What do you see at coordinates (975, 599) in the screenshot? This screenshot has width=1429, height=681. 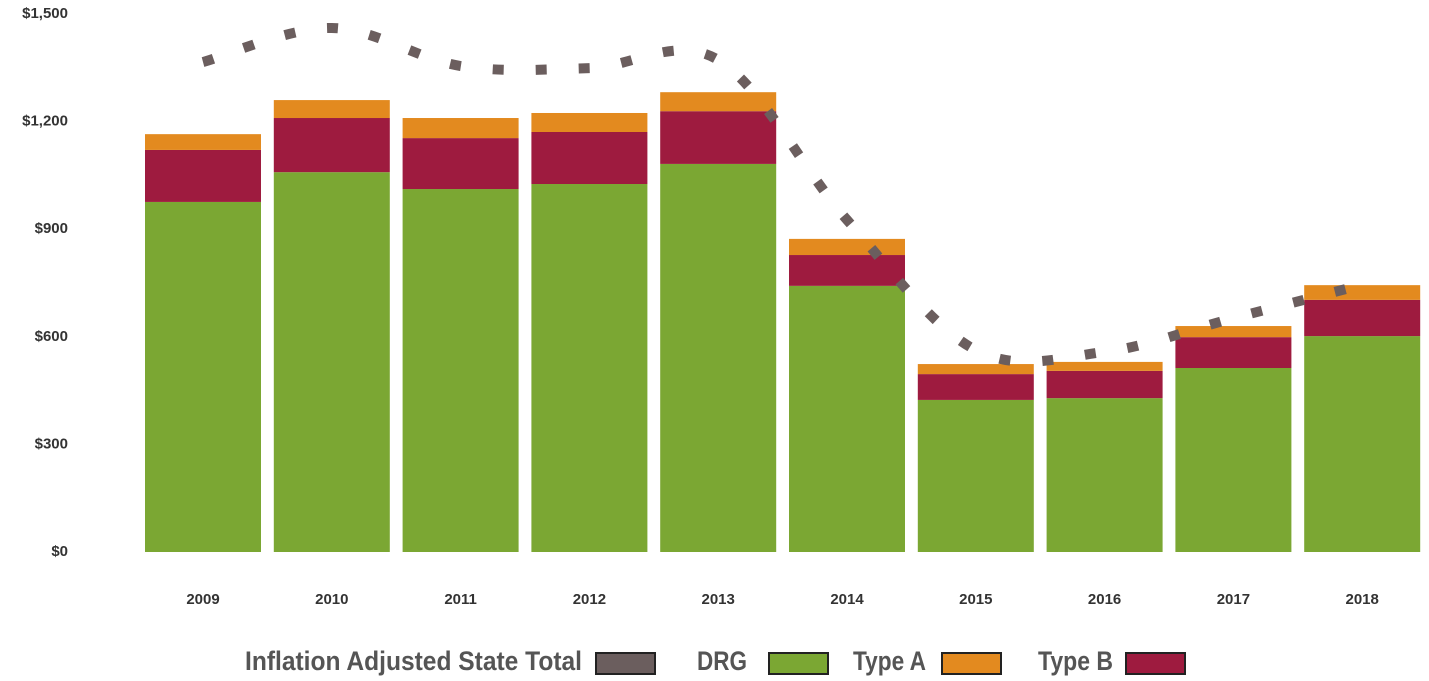 I see `x-tick-label: 2015` at bounding box center [975, 599].